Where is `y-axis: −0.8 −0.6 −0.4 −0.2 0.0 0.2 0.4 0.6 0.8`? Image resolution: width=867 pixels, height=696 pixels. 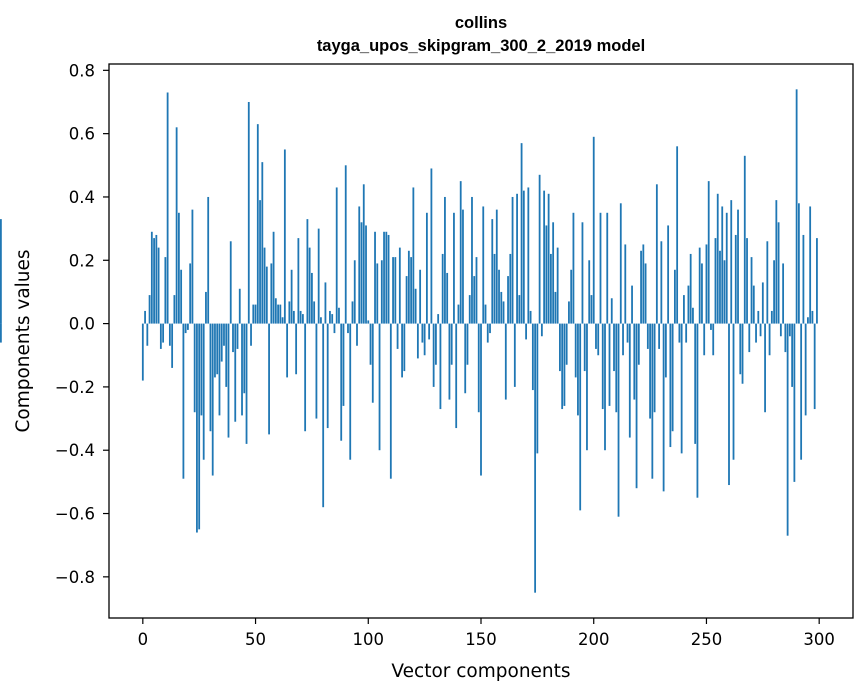 y-axis: −0.8 −0.6 −0.4 −0.2 0.0 0.2 0.4 0.6 0.8 is located at coordinates (82, 324).